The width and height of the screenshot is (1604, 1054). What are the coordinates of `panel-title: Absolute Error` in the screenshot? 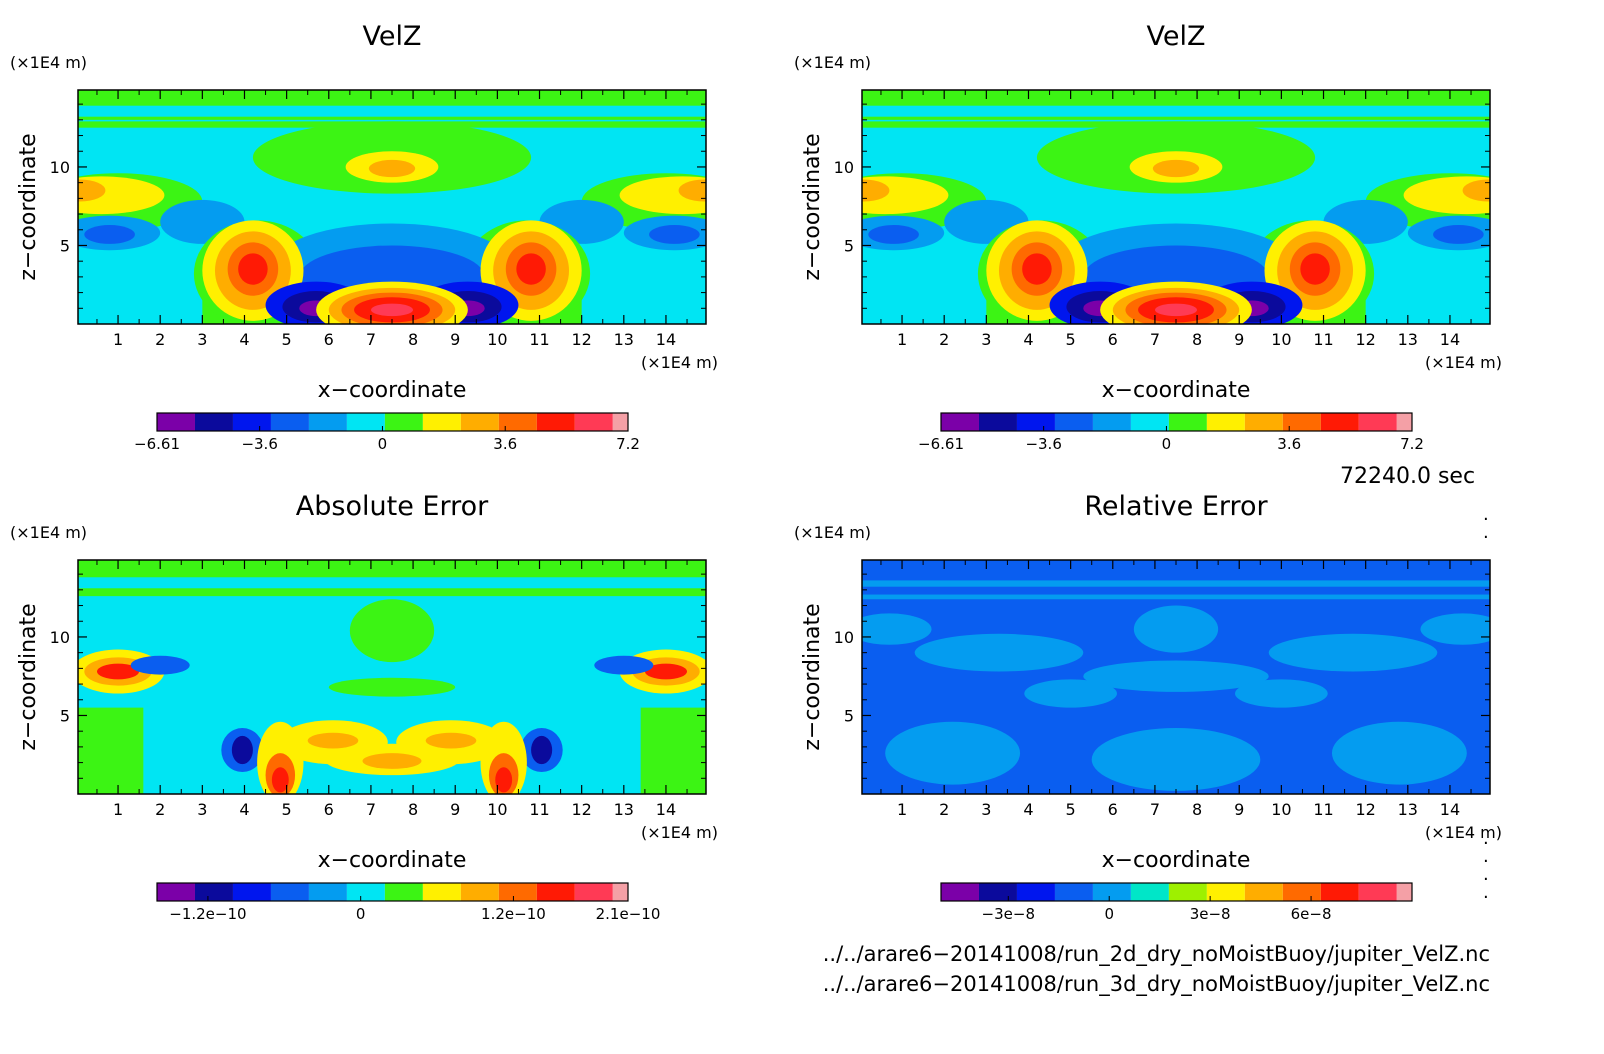 It's located at (392, 506).